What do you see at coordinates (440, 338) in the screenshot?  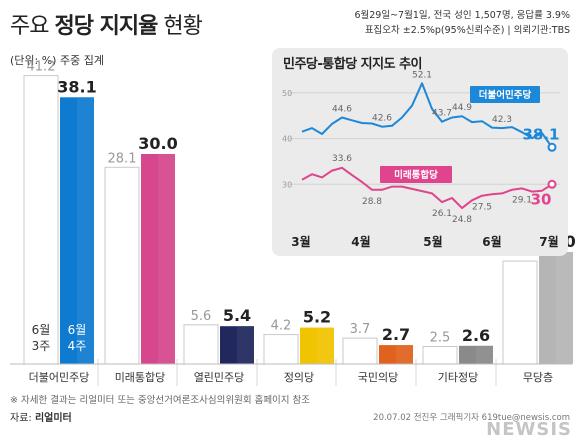 I see `value-label-prev-5: 2.5` at bounding box center [440, 338].